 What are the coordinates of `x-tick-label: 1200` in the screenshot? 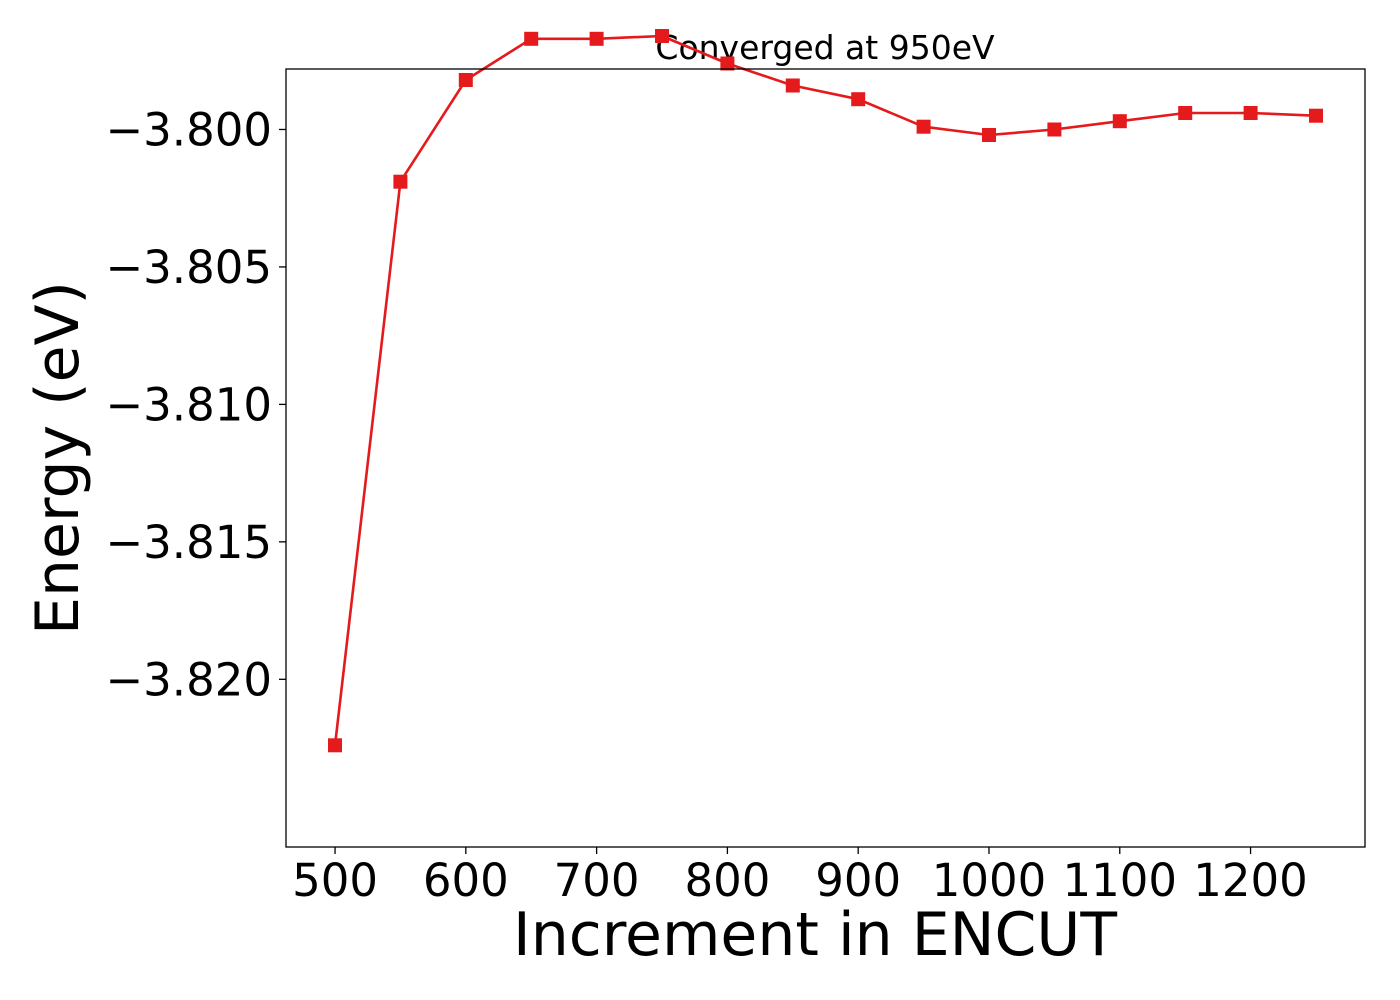 It's located at (1250, 880).